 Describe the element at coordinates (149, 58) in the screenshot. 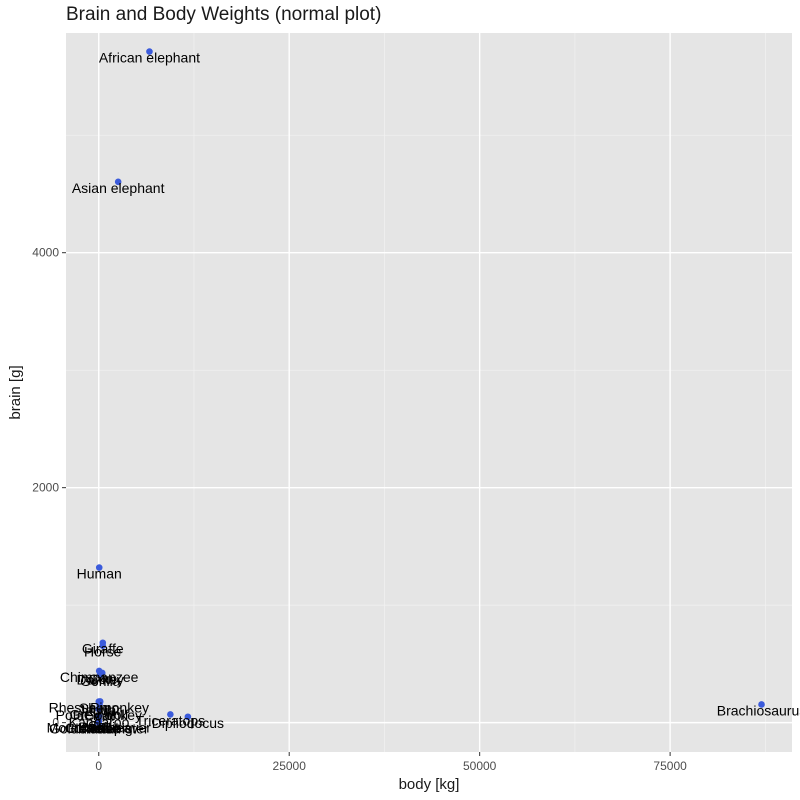

I see `point-label: African elephant` at that location.